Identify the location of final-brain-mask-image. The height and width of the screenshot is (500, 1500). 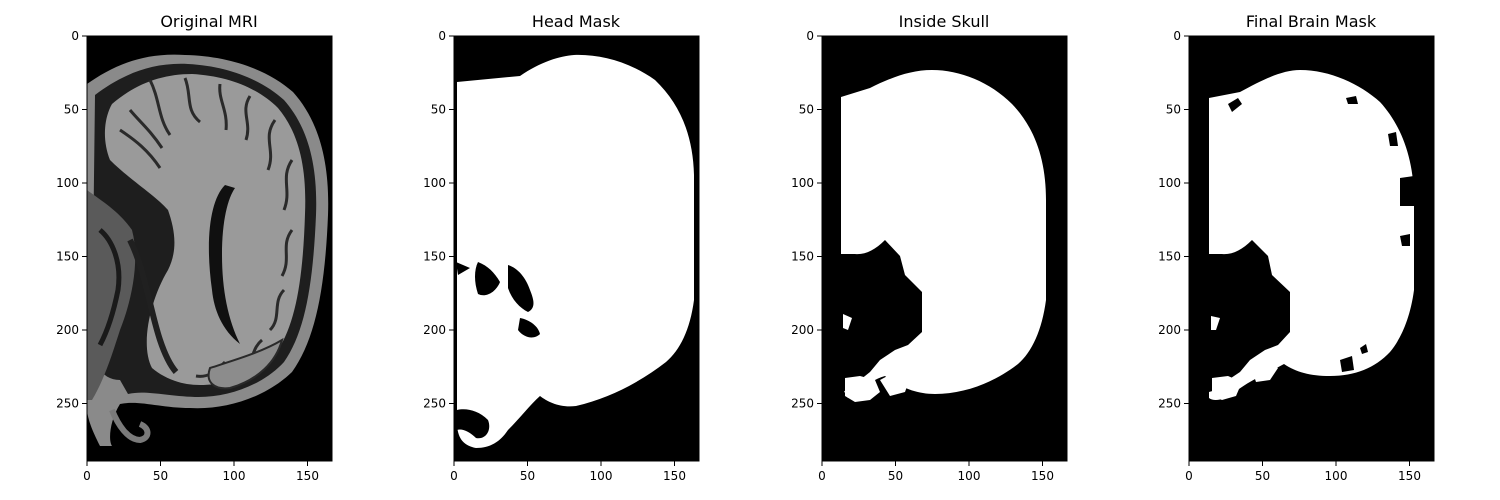
(1311, 235).